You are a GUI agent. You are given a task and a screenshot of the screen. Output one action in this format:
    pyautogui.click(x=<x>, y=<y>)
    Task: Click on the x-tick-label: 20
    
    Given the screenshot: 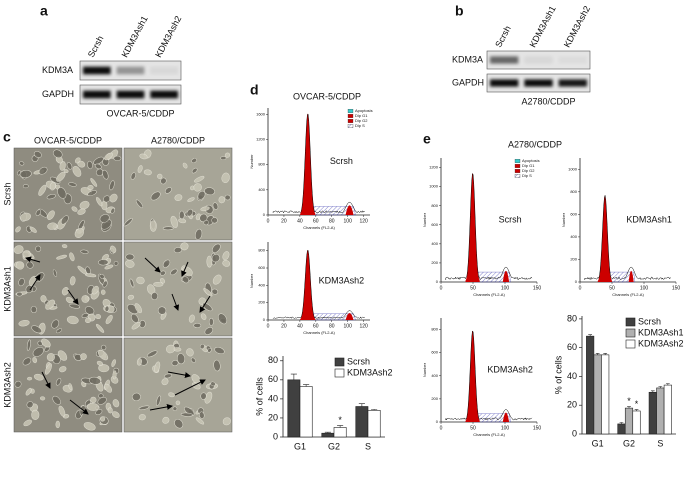 What is the action you would take?
    pyautogui.click(x=284, y=221)
    